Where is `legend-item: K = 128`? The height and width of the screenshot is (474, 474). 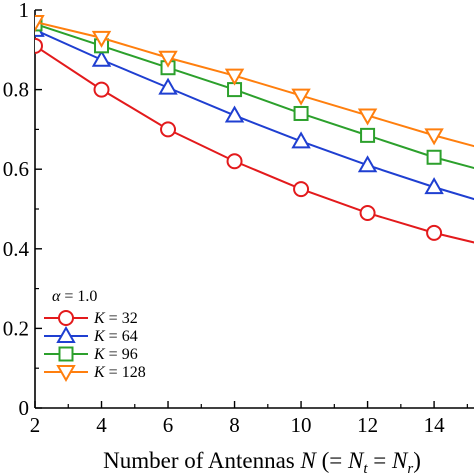 legend-item: K = 128 is located at coordinates (95, 373).